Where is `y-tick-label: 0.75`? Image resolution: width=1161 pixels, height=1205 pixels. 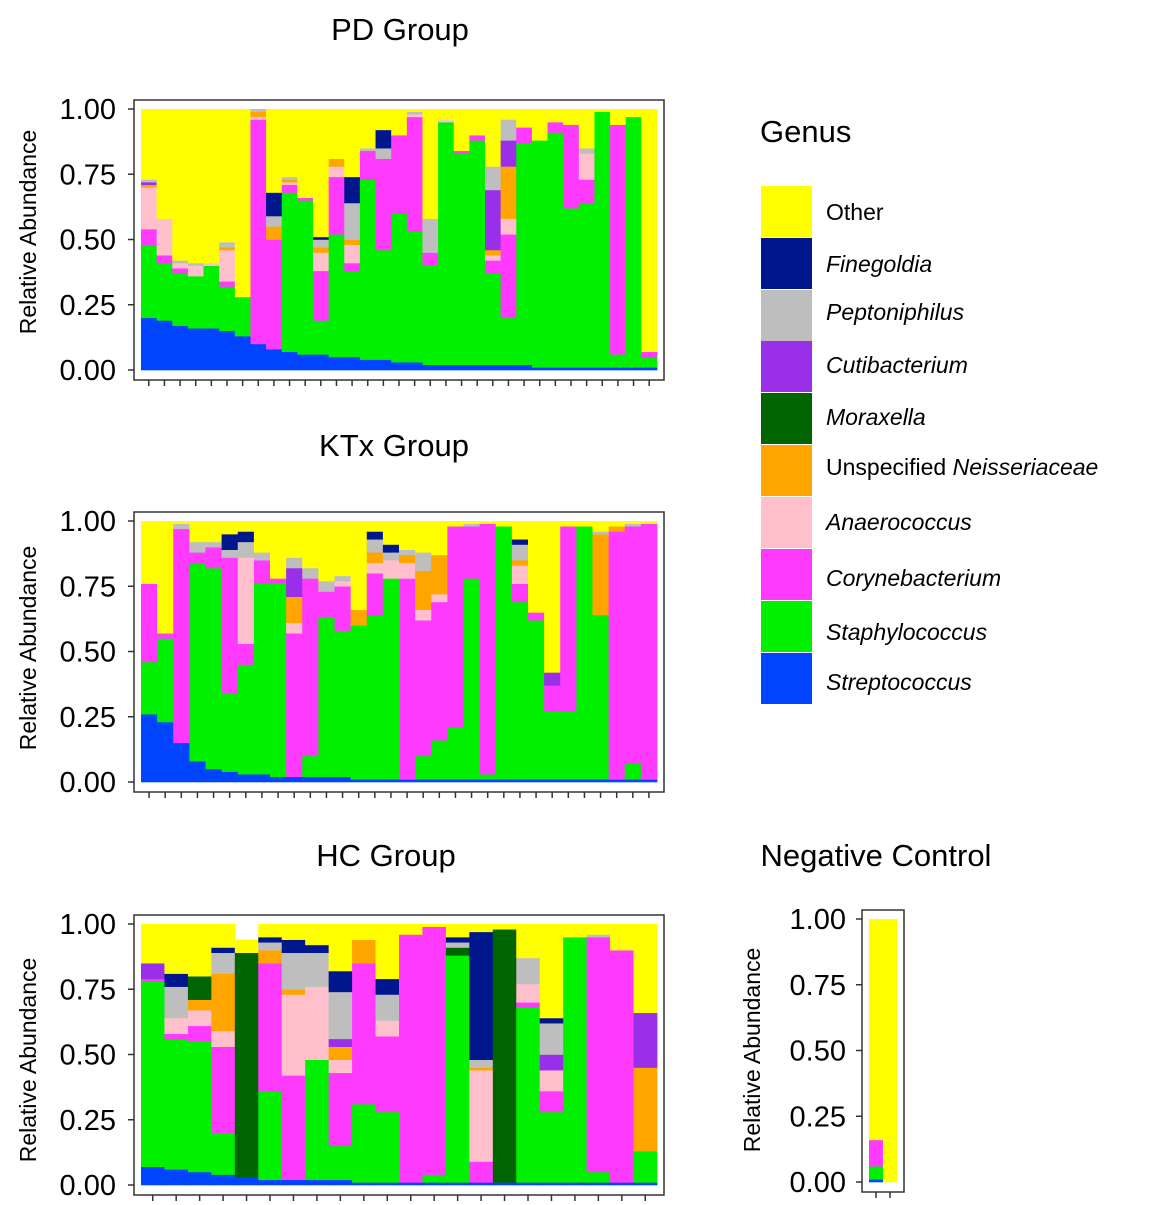 y-tick-label: 0.75 is located at coordinates (88, 587).